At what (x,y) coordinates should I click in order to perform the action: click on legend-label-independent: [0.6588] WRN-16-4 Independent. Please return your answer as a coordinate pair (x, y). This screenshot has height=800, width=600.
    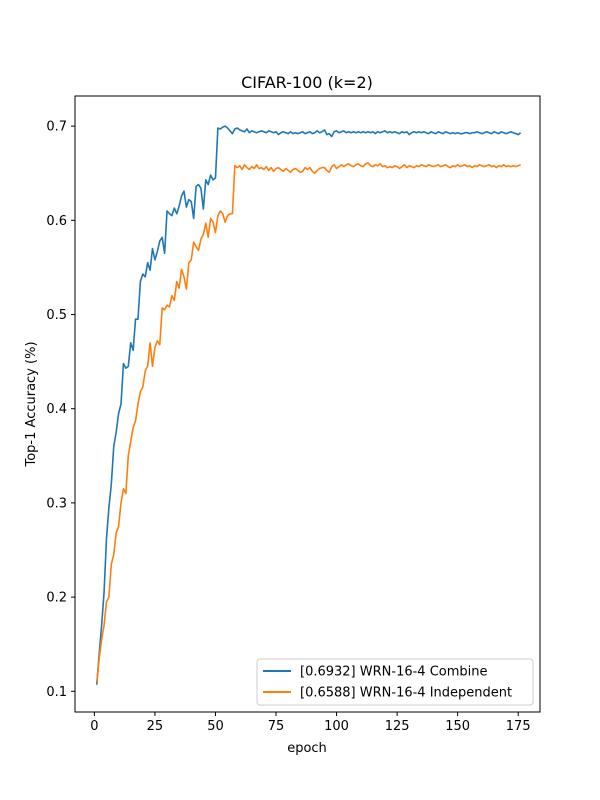
    Looking at the image, I should click on (406, 693).